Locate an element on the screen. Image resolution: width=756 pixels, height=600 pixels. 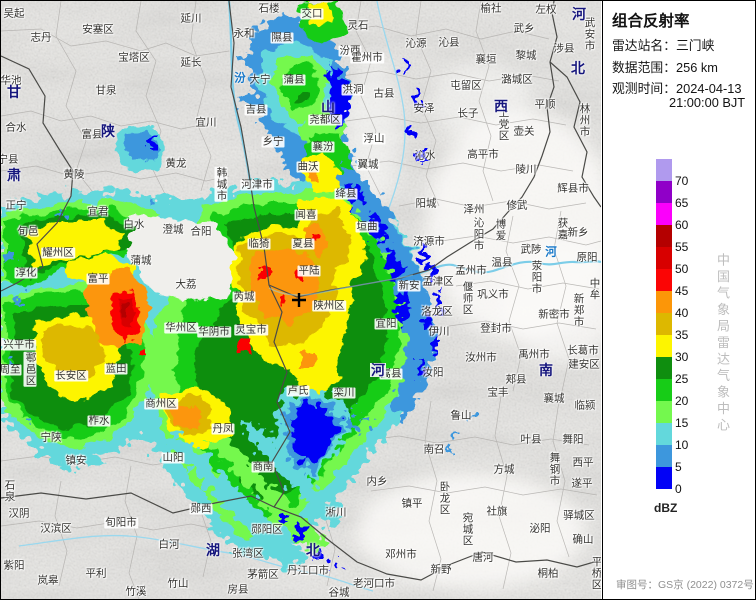
watermark-text: 中国气象局雷达气象中心 is located at coordinates (722, 344).